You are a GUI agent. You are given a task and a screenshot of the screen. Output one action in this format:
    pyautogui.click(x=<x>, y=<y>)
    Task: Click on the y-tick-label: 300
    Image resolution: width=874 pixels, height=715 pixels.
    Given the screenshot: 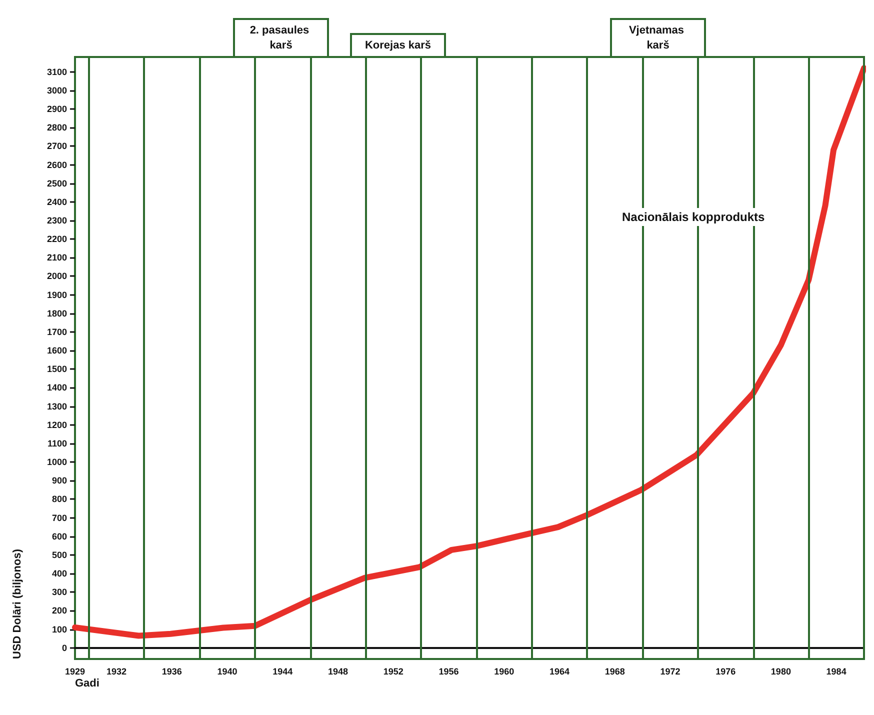 What is the action you would take?
    pyautogui.click(x=59, y=592)
    